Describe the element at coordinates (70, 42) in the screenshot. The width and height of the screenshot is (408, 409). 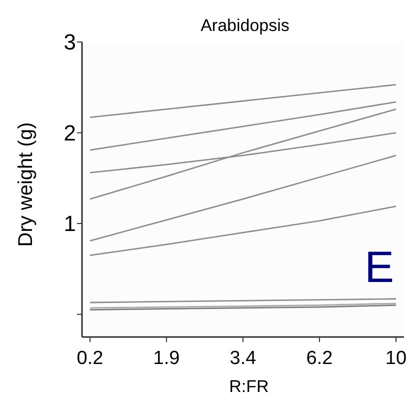
I see `y-tick-label: 3` at that location.